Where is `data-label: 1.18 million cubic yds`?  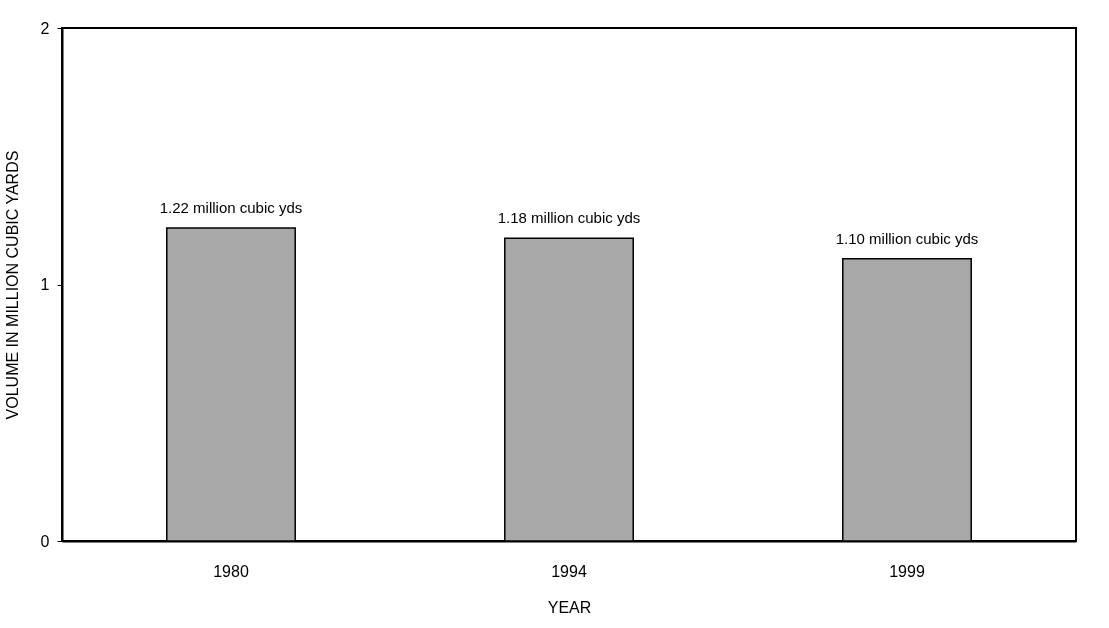 data-label: 1.18 million cubic yds is located at coordinates (569, 218).